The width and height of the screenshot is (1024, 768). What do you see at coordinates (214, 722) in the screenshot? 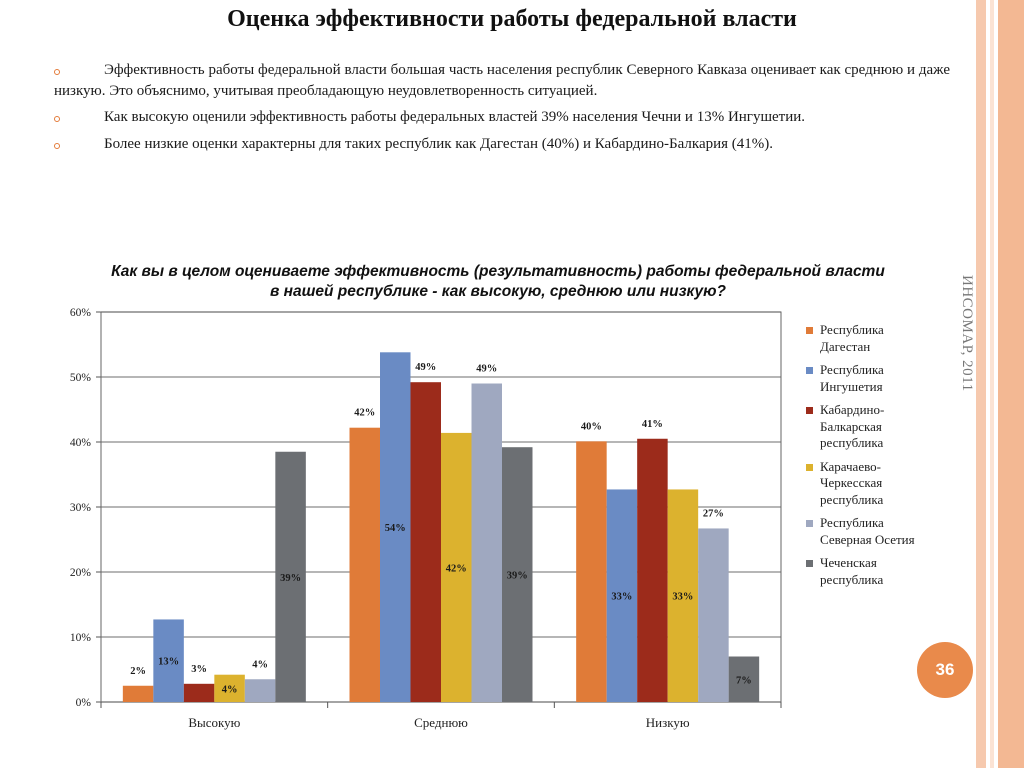
I see `x-tick-label: Высокую` at bounding box center [214, 722].